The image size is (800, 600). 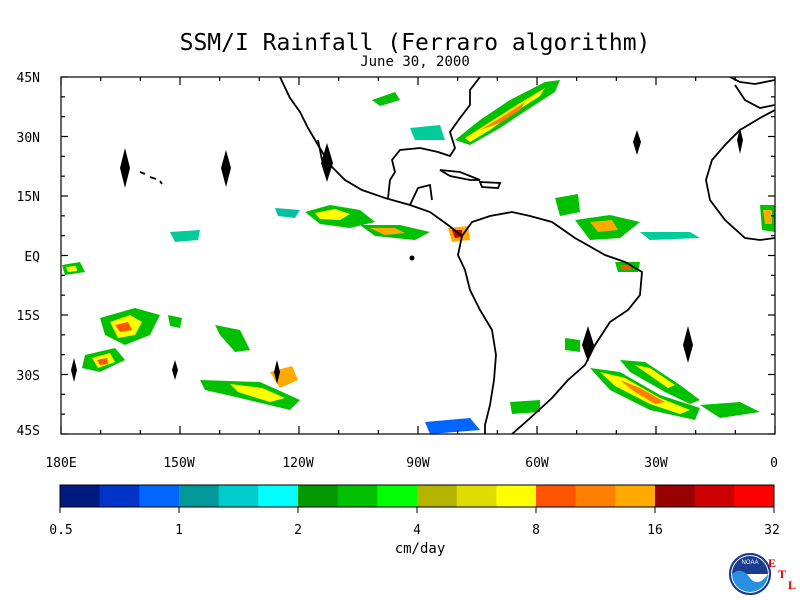 I want to click on colorbar-label-2: 2, so click(x=298, y=530).